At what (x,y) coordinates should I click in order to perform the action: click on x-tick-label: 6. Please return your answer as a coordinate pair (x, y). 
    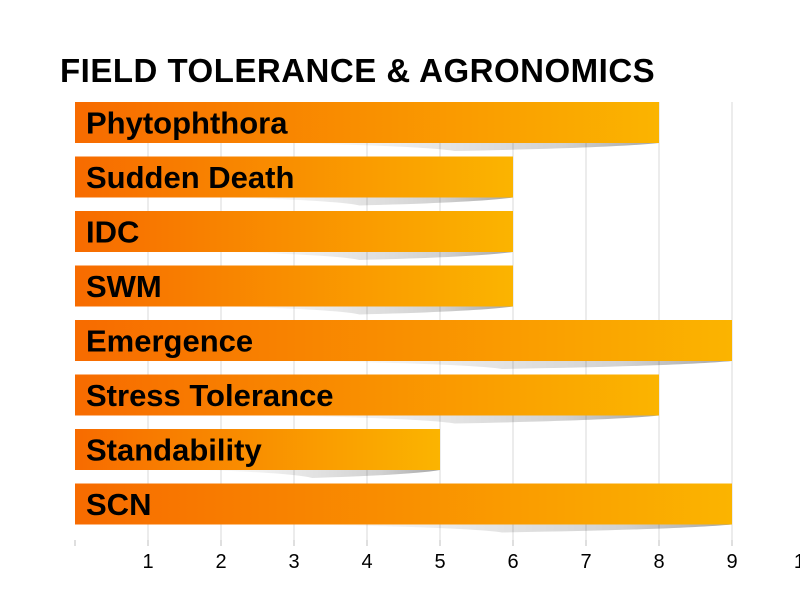
    Looking at the image, I should click on (512, 562).